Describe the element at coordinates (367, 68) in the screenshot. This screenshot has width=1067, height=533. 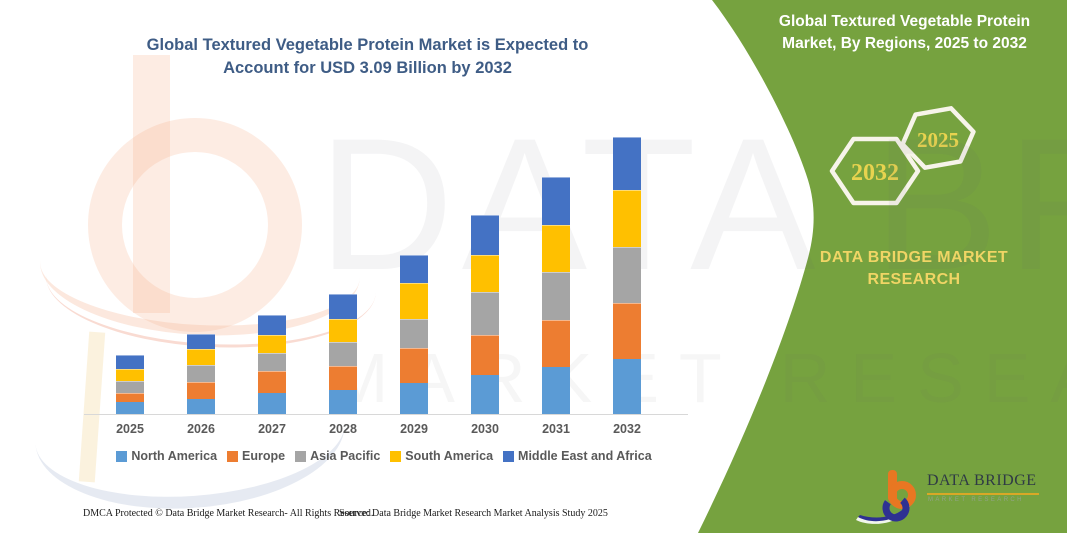
I see `chart-title-line2: Account for USD 3.09 Billion by 2032` at that location.